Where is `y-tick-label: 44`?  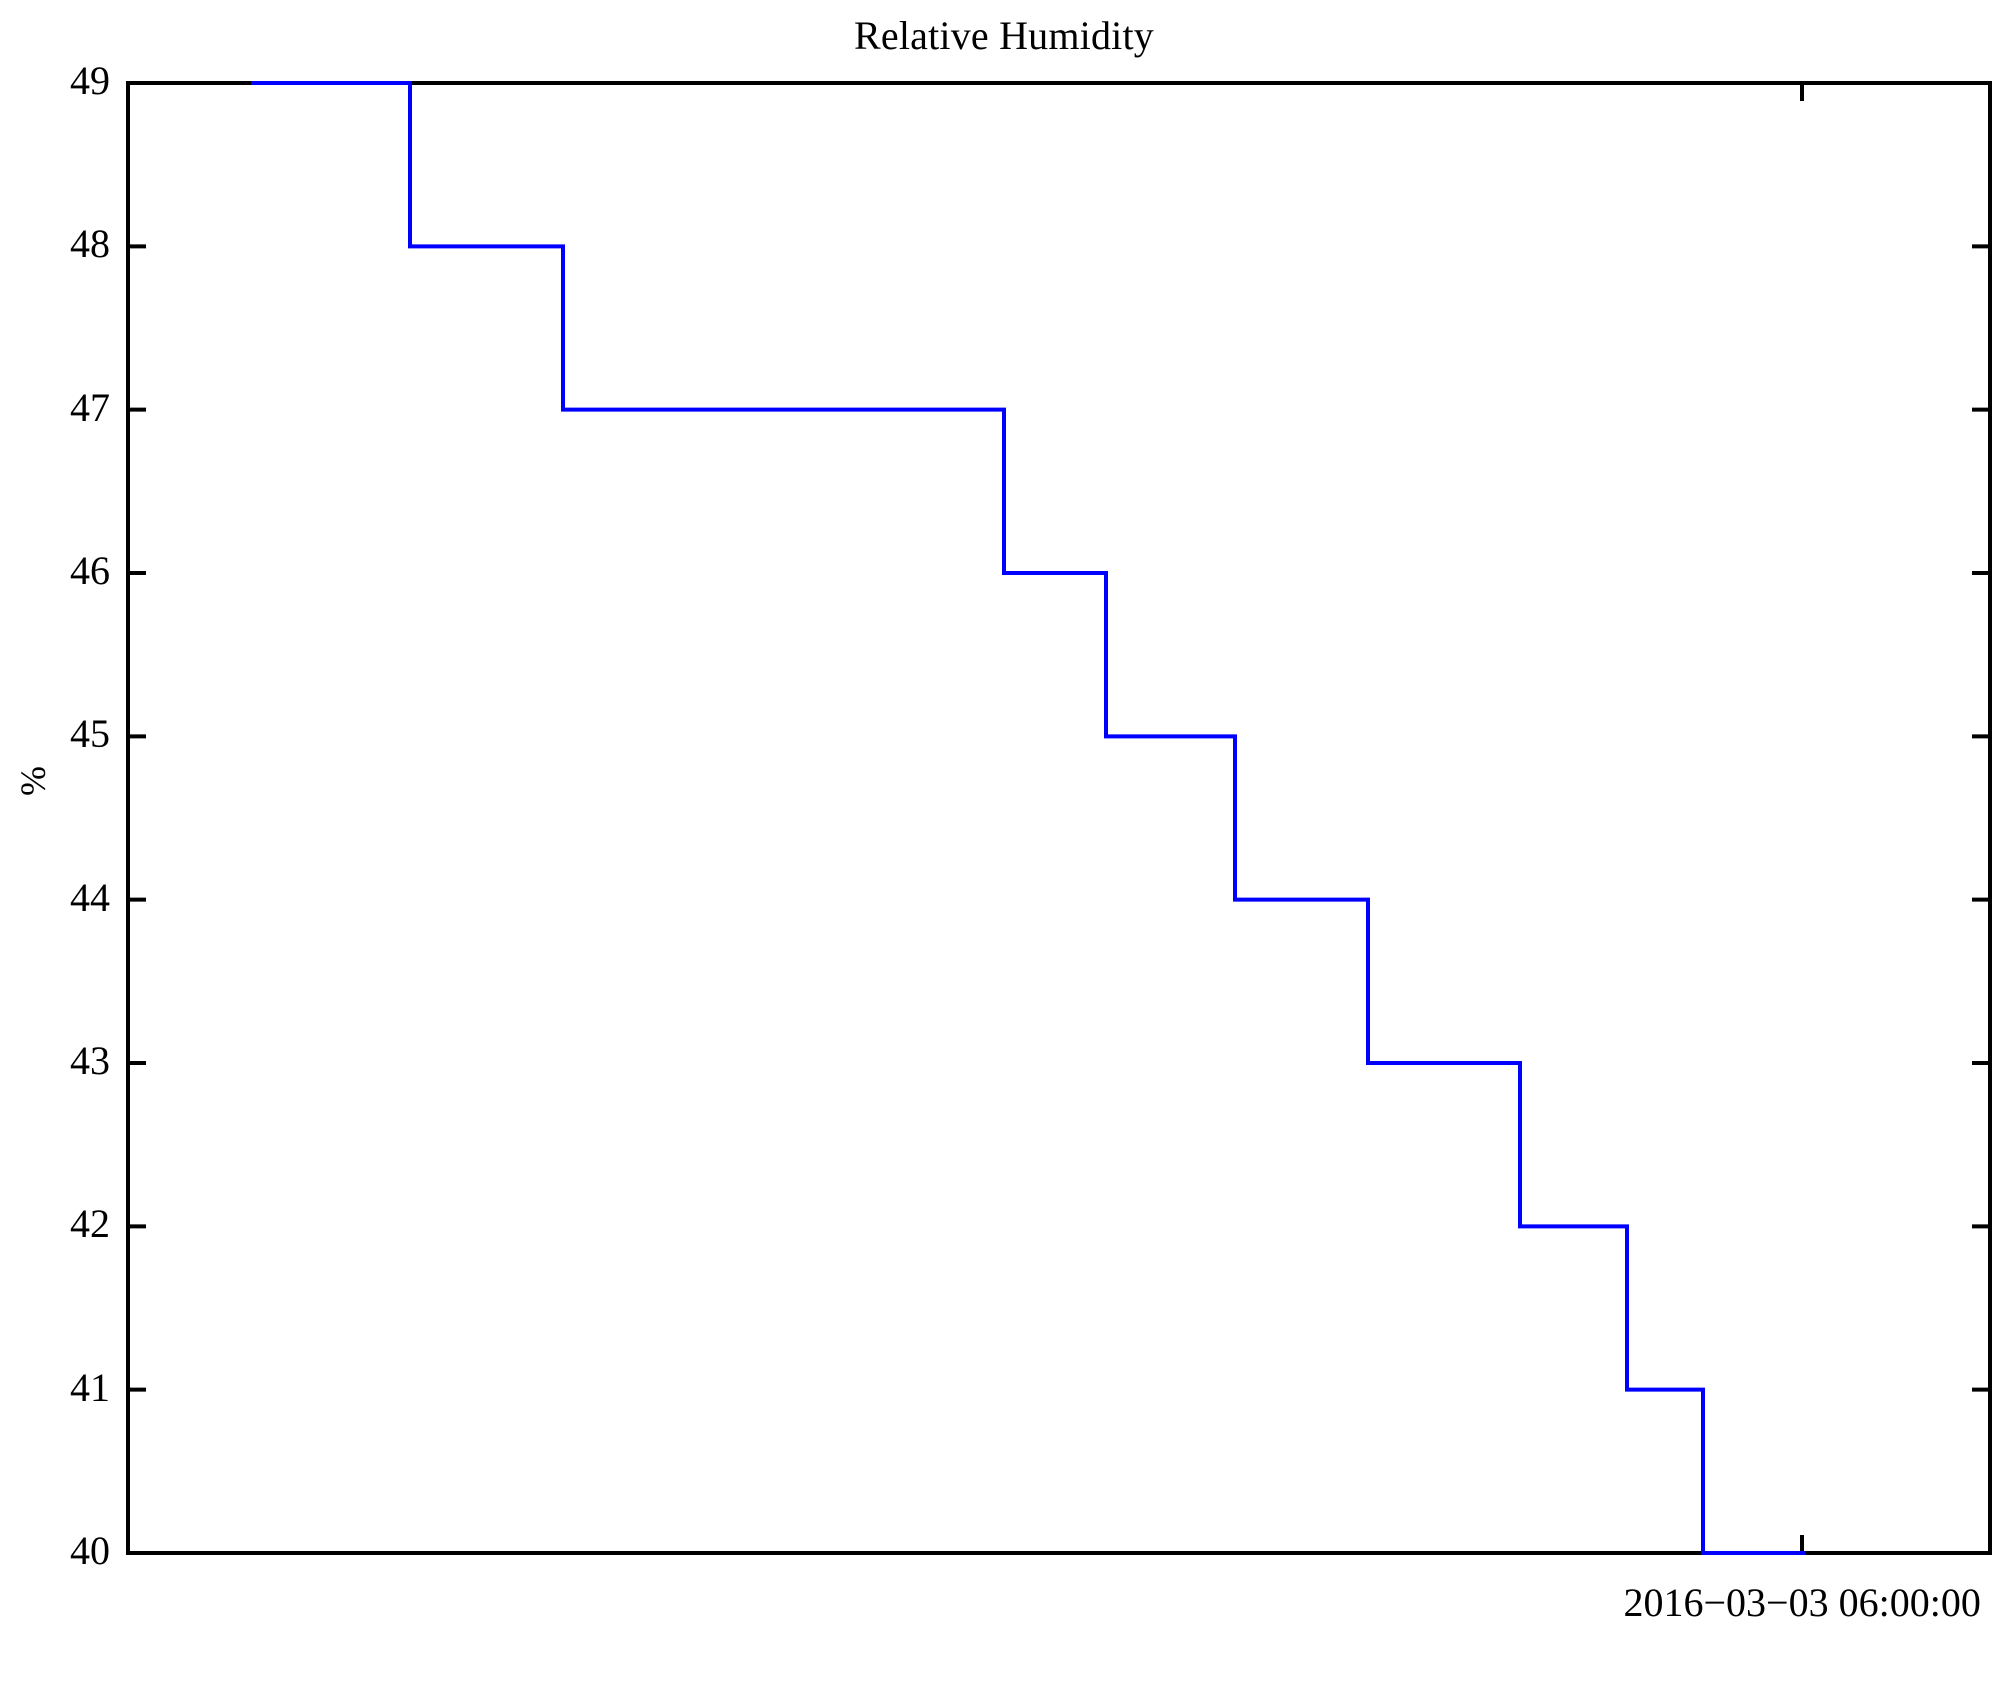 y-tick-label: 44 is located at coordinates (90, 897).